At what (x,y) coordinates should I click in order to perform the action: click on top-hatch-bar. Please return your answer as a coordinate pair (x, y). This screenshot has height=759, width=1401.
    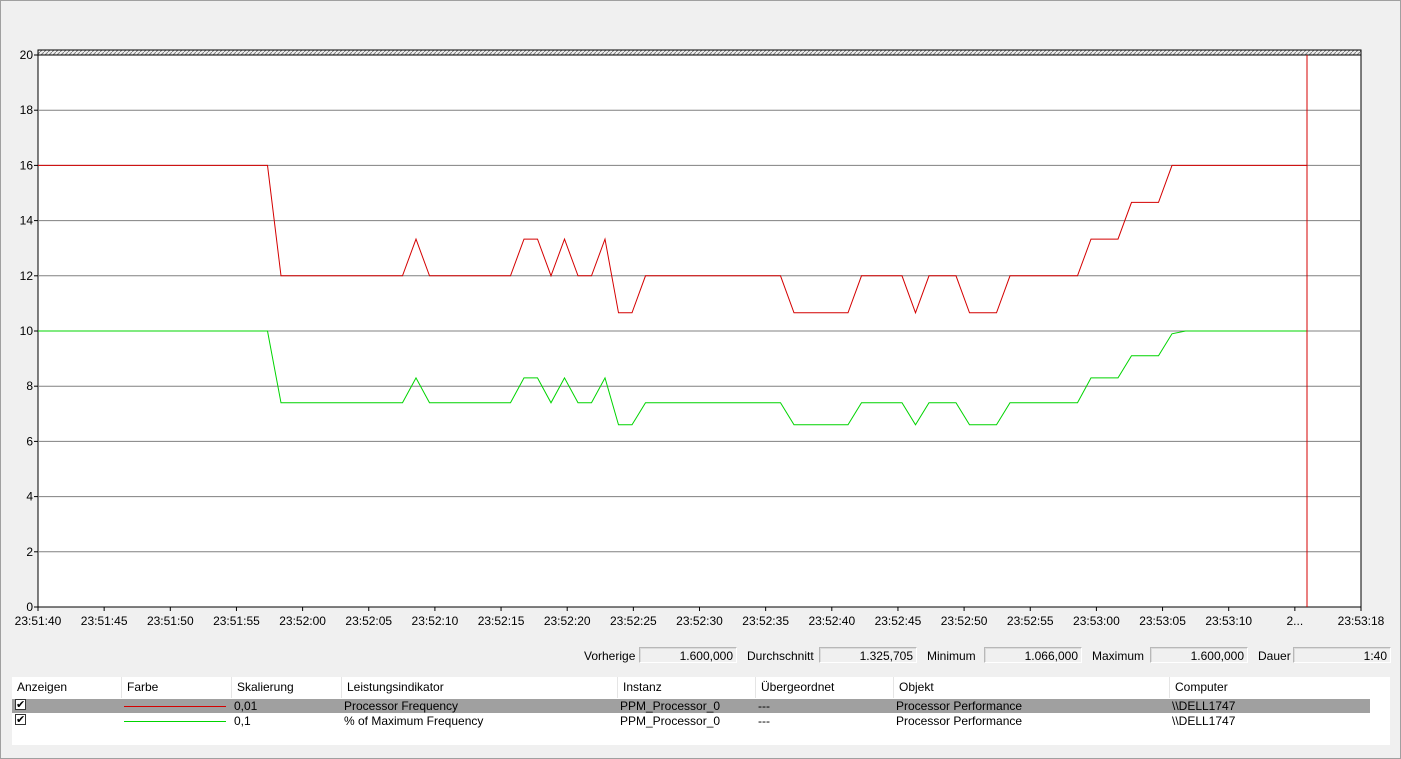
    Looking at the image, I should click on (699, 52).